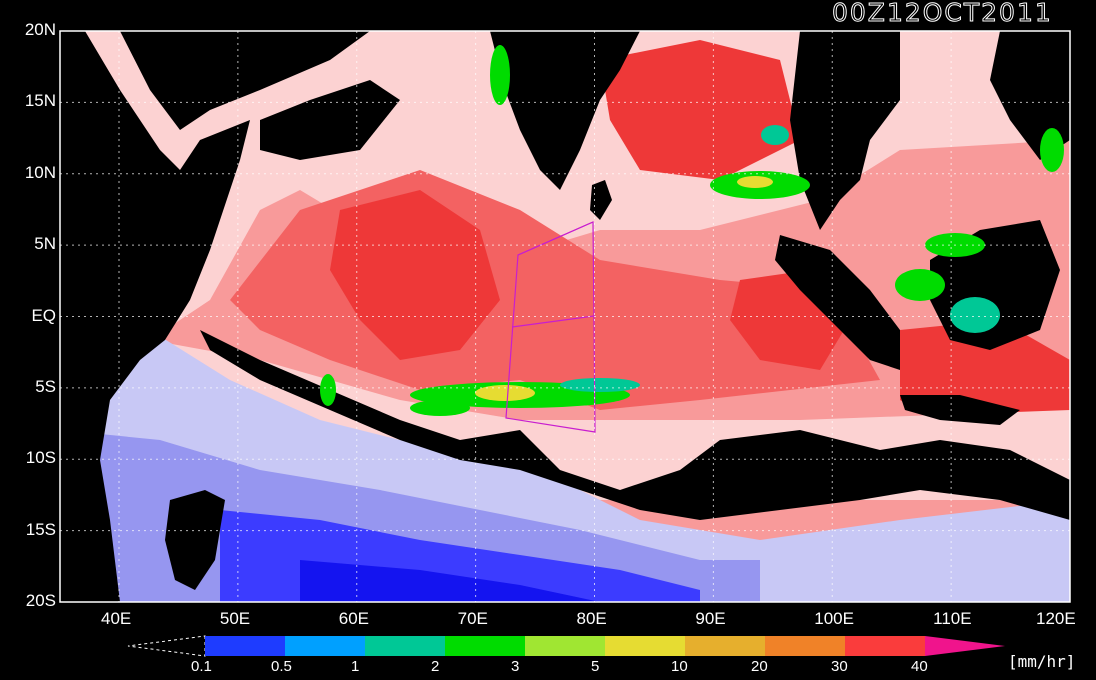  I want to click on rain-cell-india-west, so click(500, 75).